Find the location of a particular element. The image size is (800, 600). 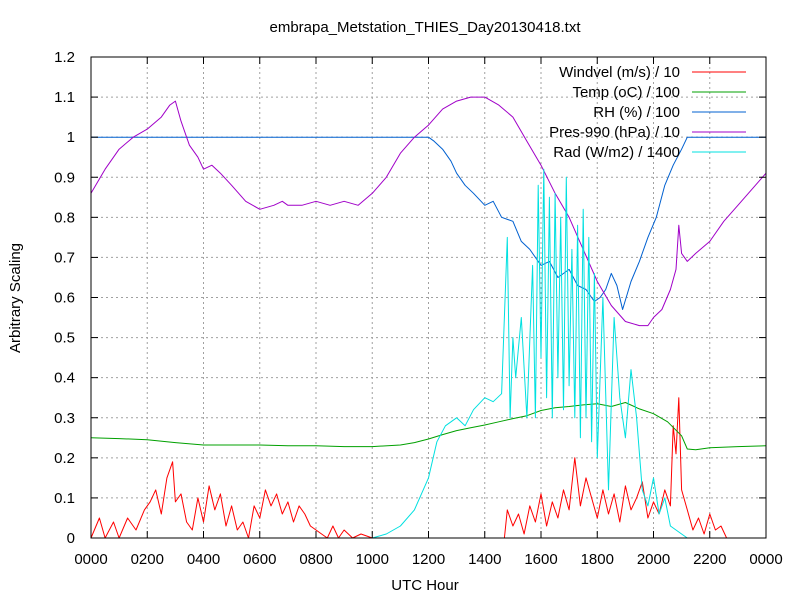

x-tick-label: 1800 is located at coordinates (597, 559).